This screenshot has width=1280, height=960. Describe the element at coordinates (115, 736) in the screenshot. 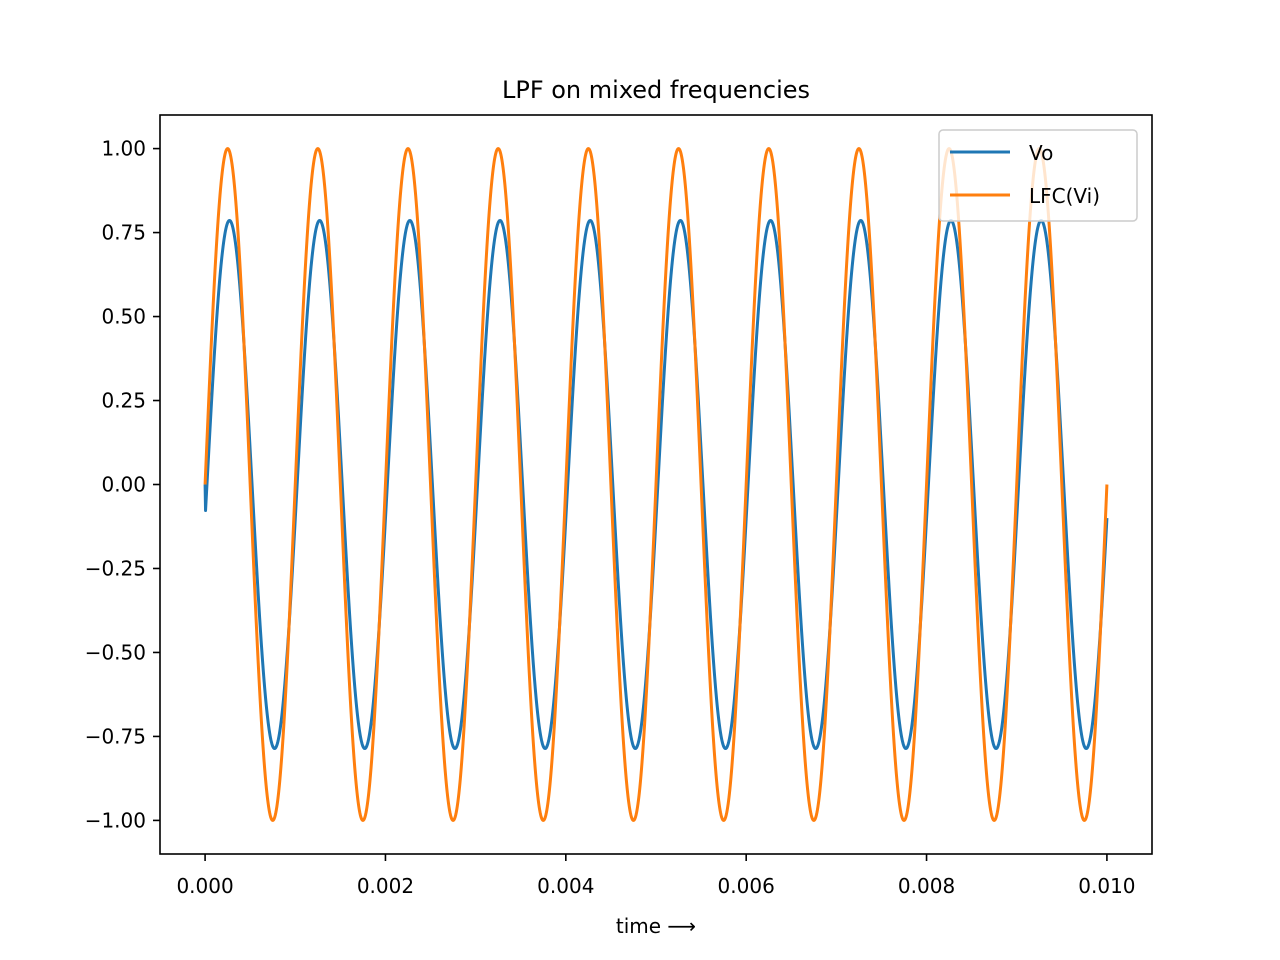

I see `y-tick-label: −0.75` at that location.